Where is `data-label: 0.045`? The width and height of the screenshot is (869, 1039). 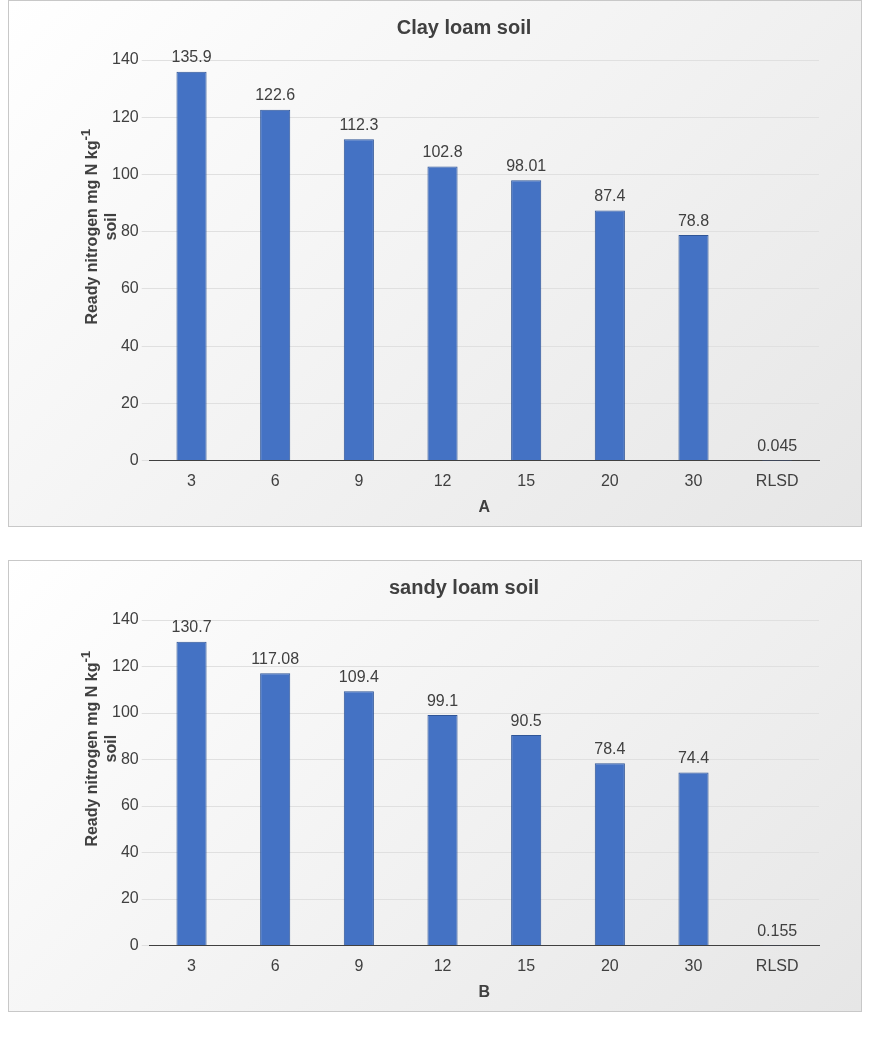 data-label: 0.045 is located at coordinates (777, 445).